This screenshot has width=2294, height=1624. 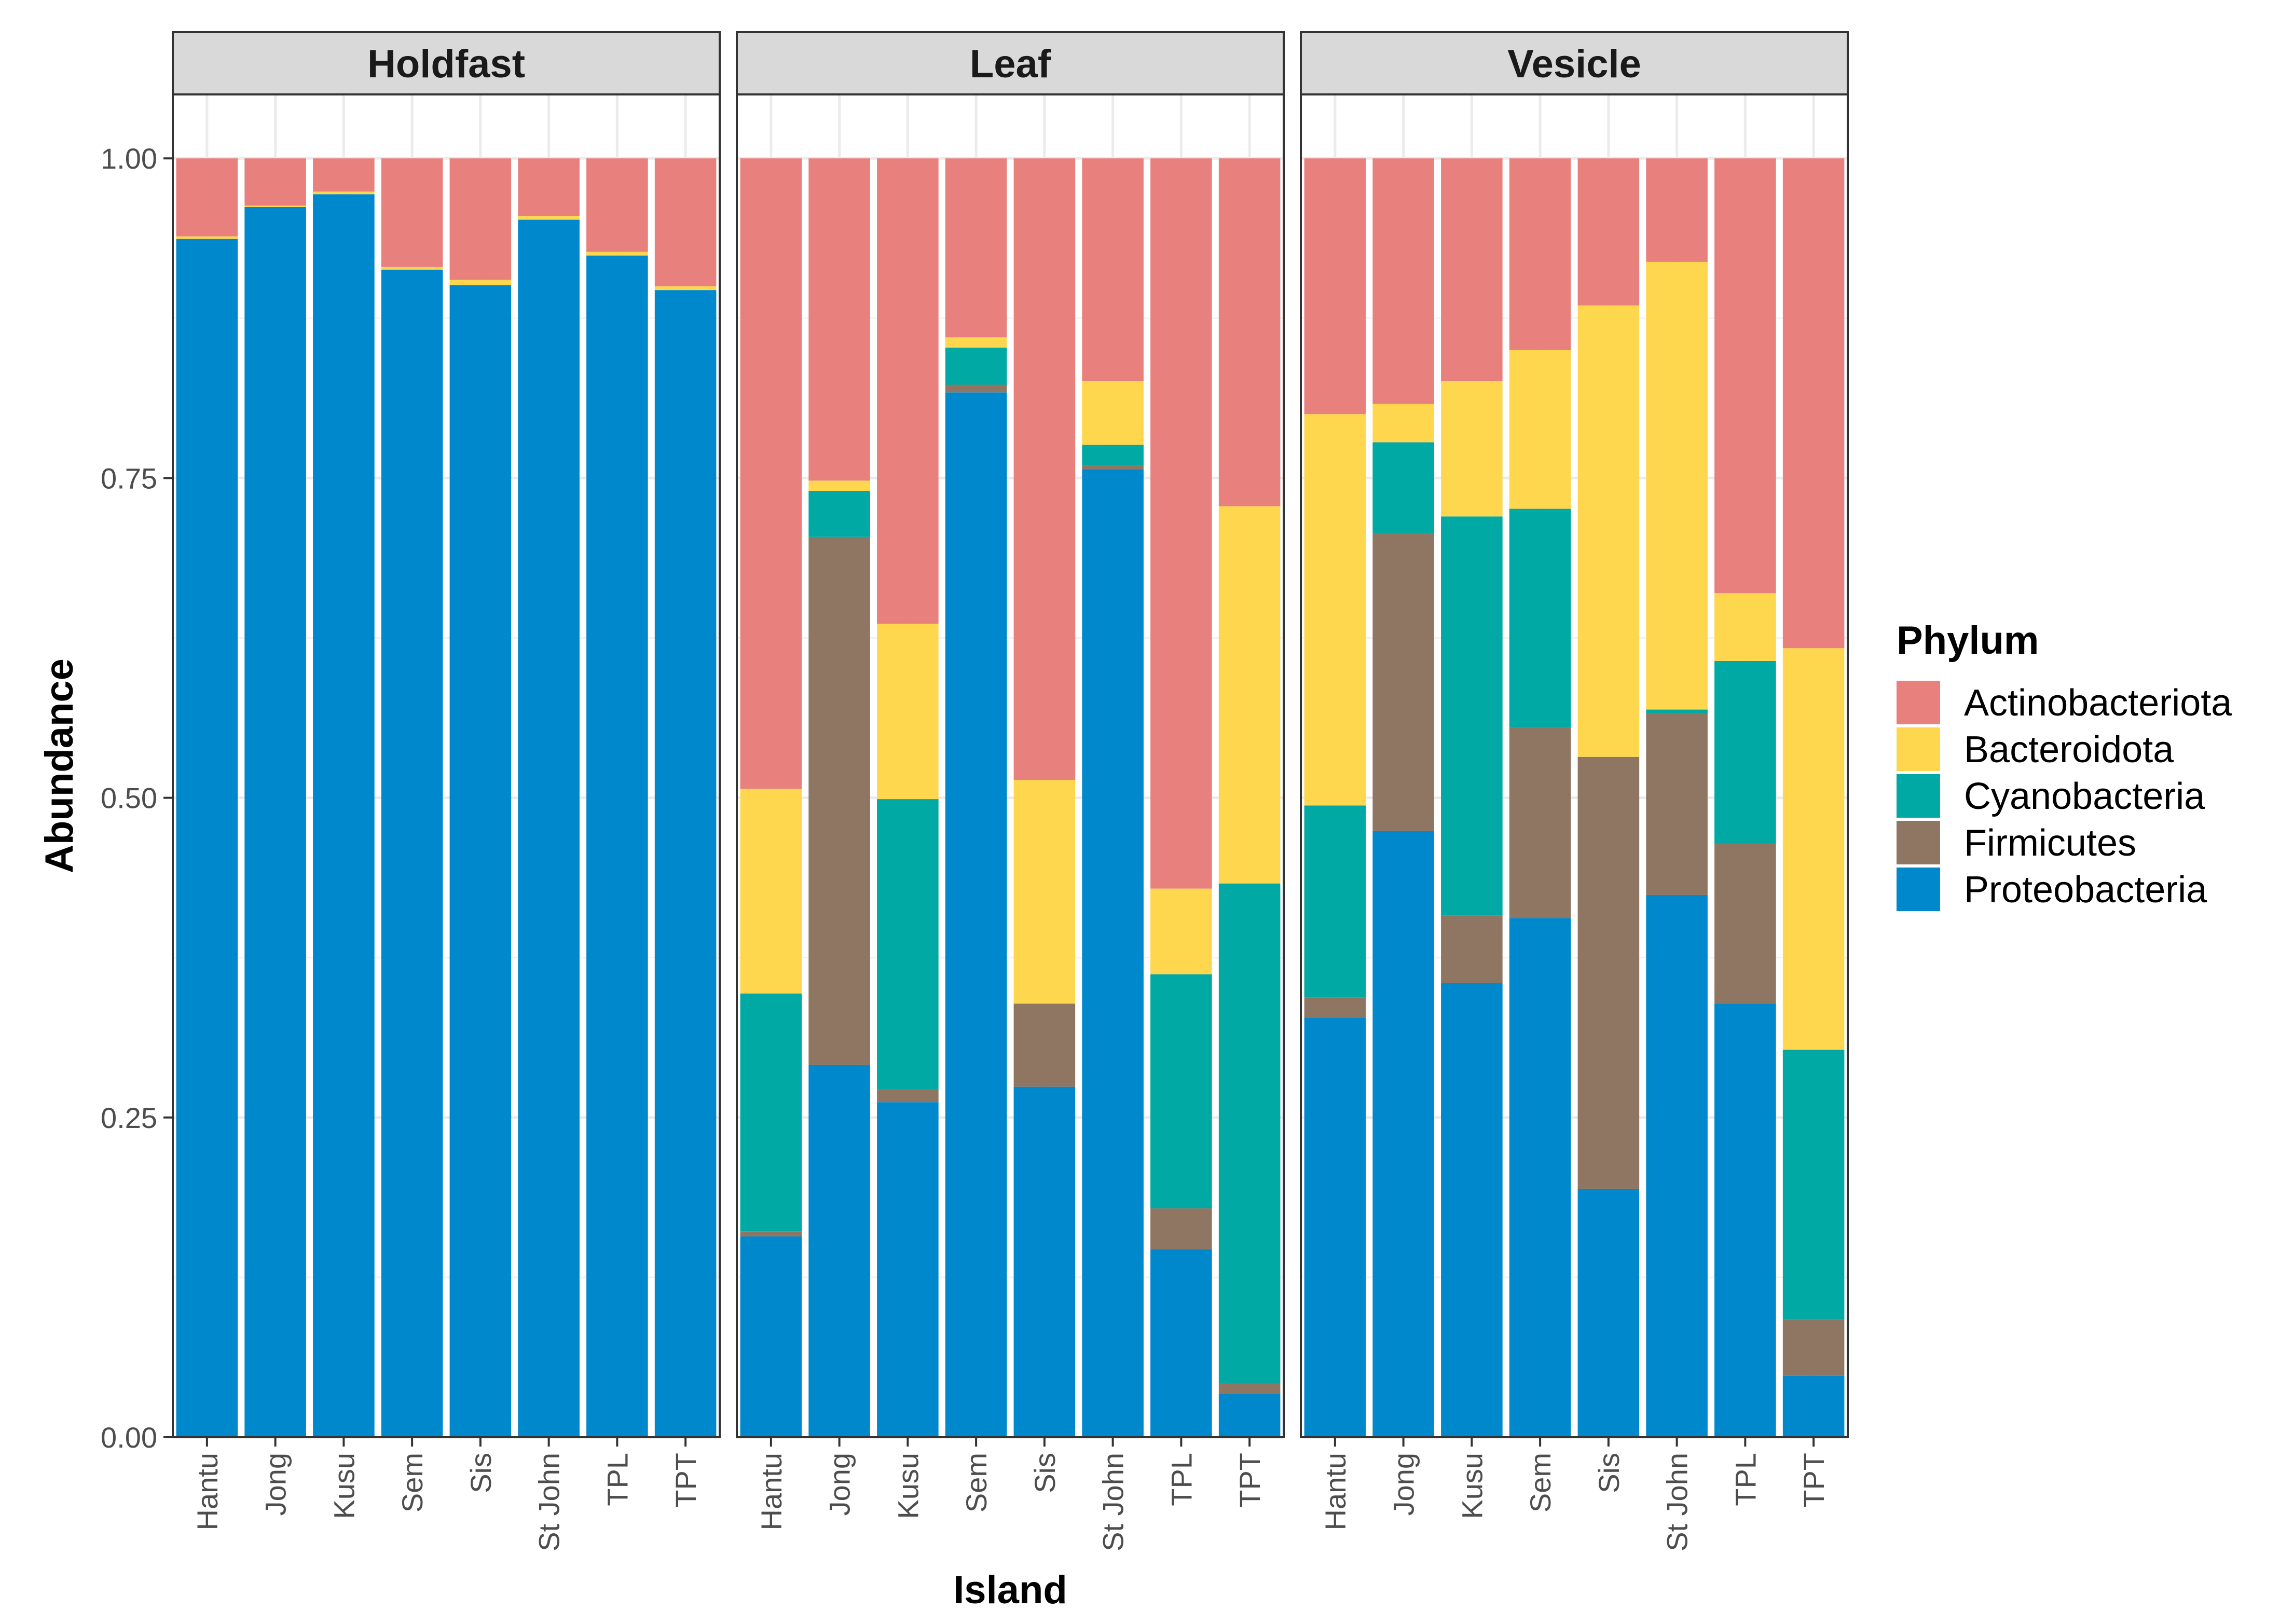 I want to click on bar-leaf-jong-actinobacteriota, so click(x=839, y=319).